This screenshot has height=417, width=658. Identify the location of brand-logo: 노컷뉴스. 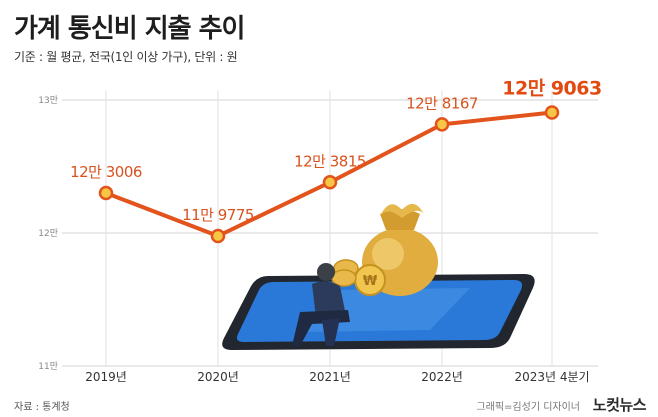
(619, 405).